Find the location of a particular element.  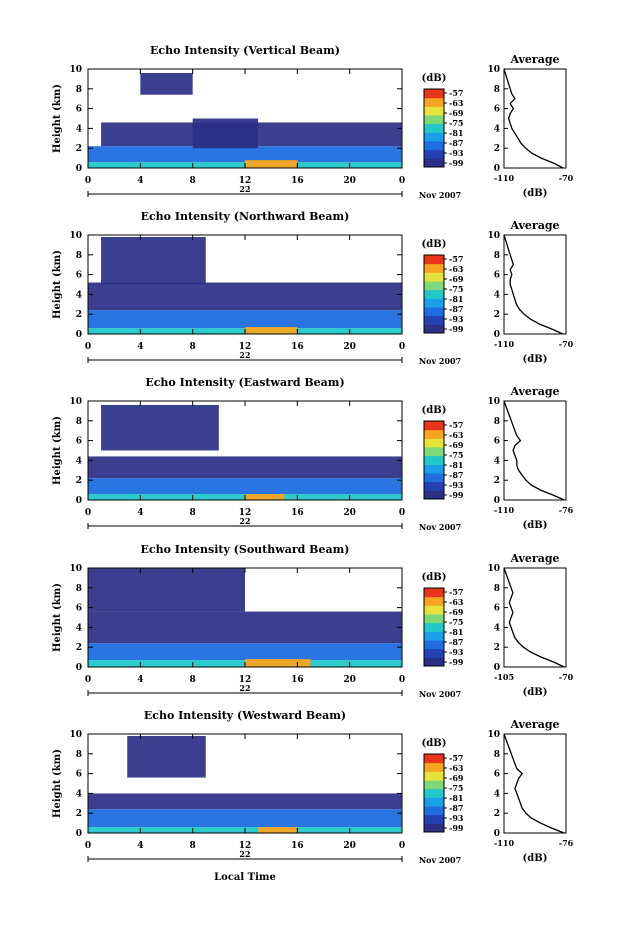

y-axis-label: Height (km) is located at coordinates (57, 450).